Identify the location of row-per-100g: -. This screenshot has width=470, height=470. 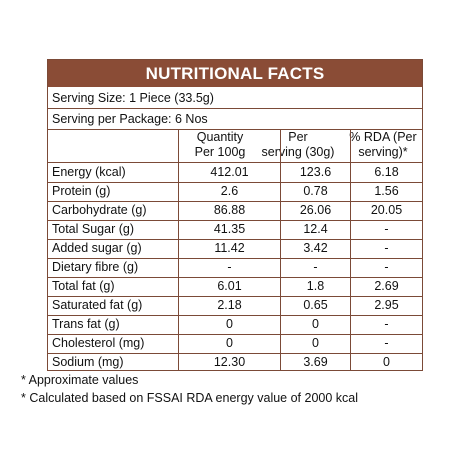
(229, 267).